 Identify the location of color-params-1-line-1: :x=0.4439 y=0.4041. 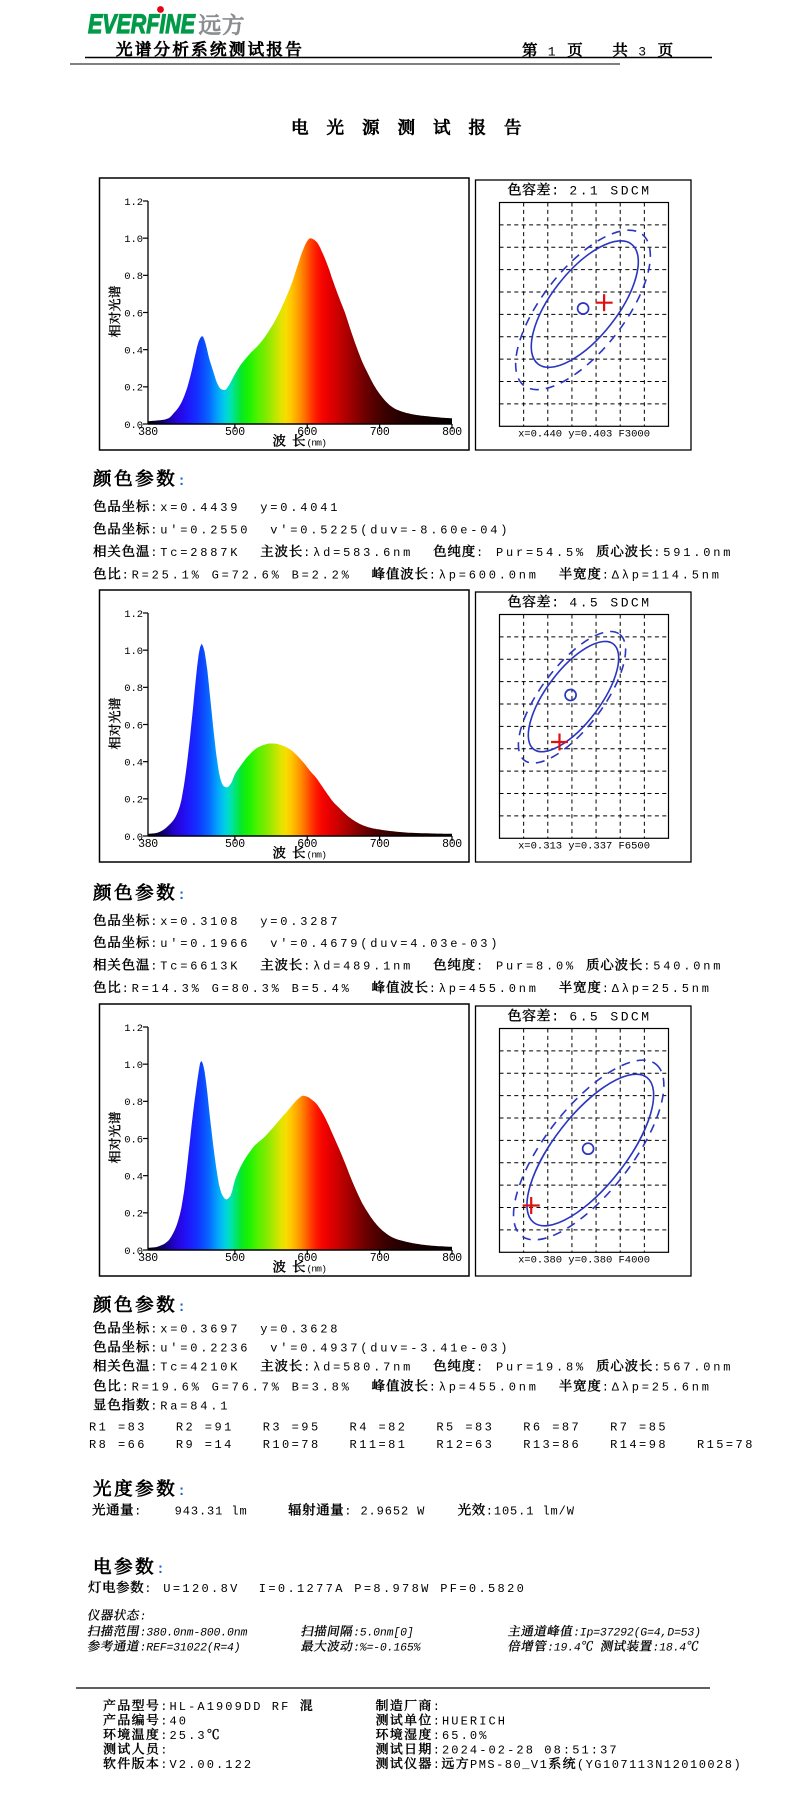
(215, 507).